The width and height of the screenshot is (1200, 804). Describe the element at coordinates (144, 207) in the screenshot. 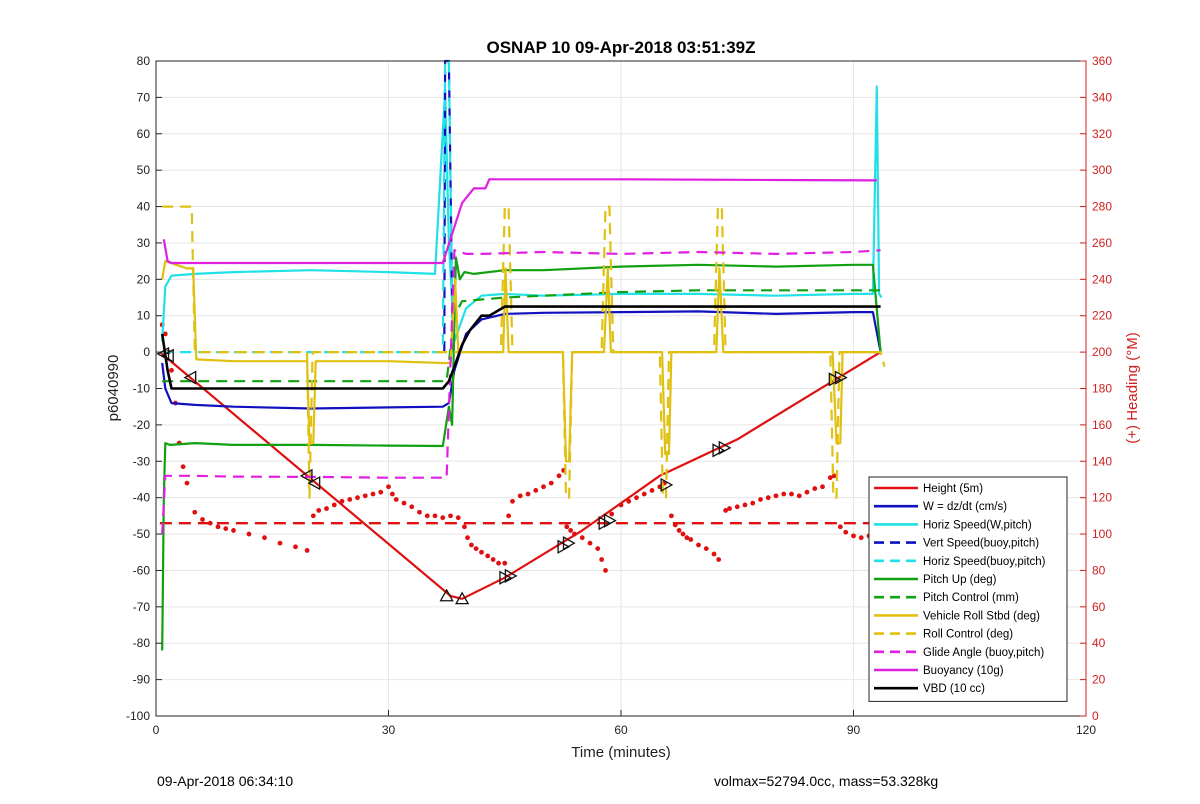

I see `y-tick-label: 40` at that location.